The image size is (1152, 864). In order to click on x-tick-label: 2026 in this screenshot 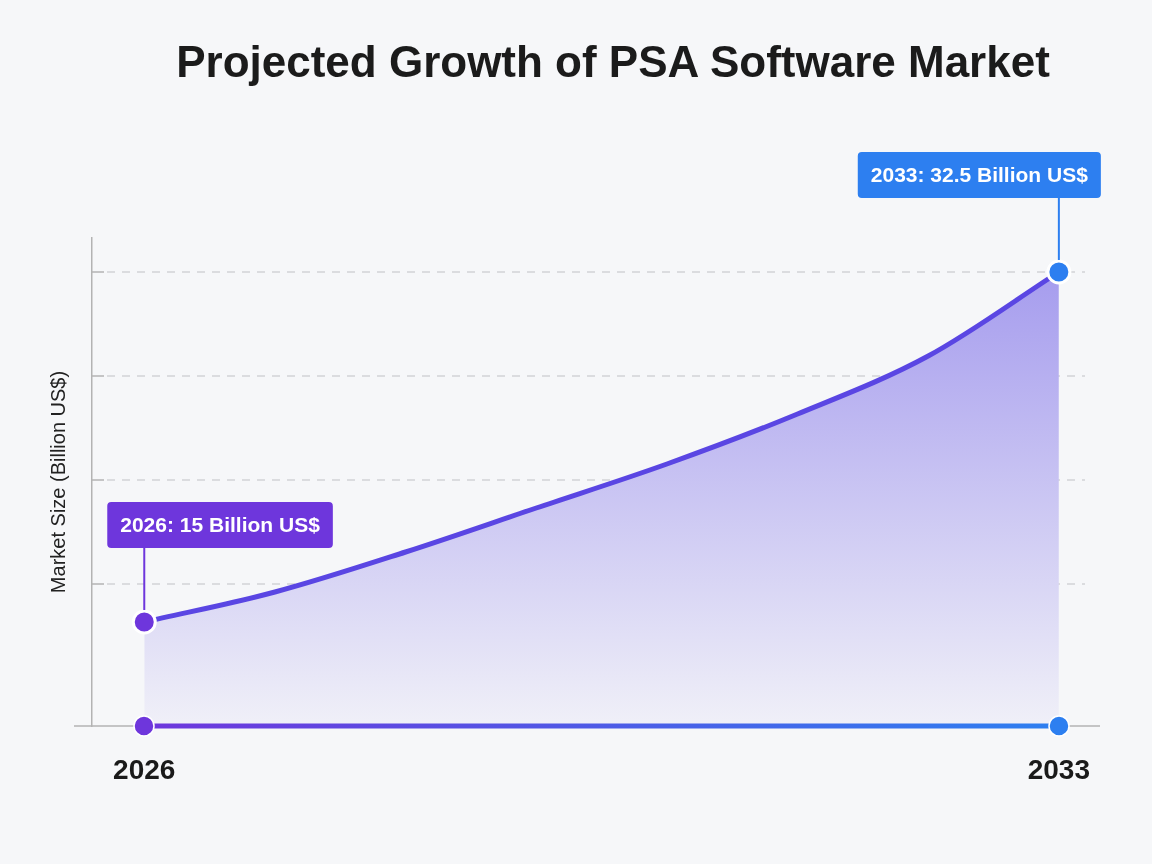, I will do `click(144, 769)`.